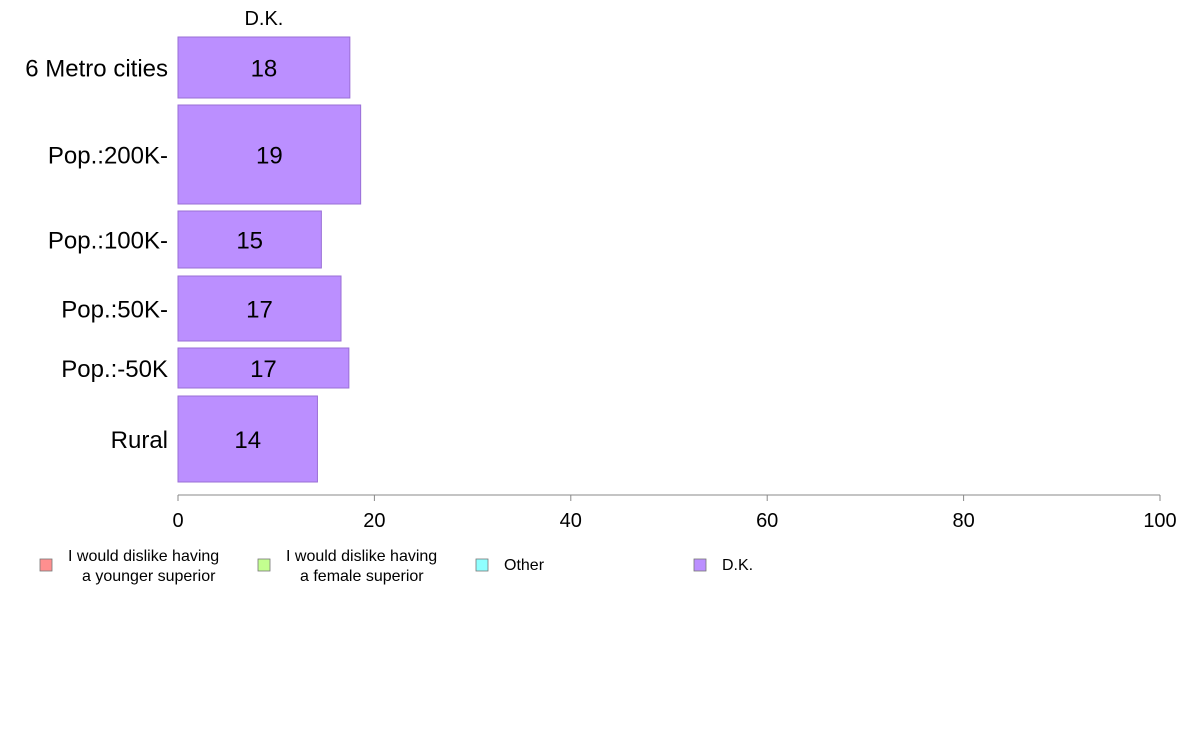 The width and height of the screenshot is (1188, 736). I want to click on data-label: 18, so click(264, 69).